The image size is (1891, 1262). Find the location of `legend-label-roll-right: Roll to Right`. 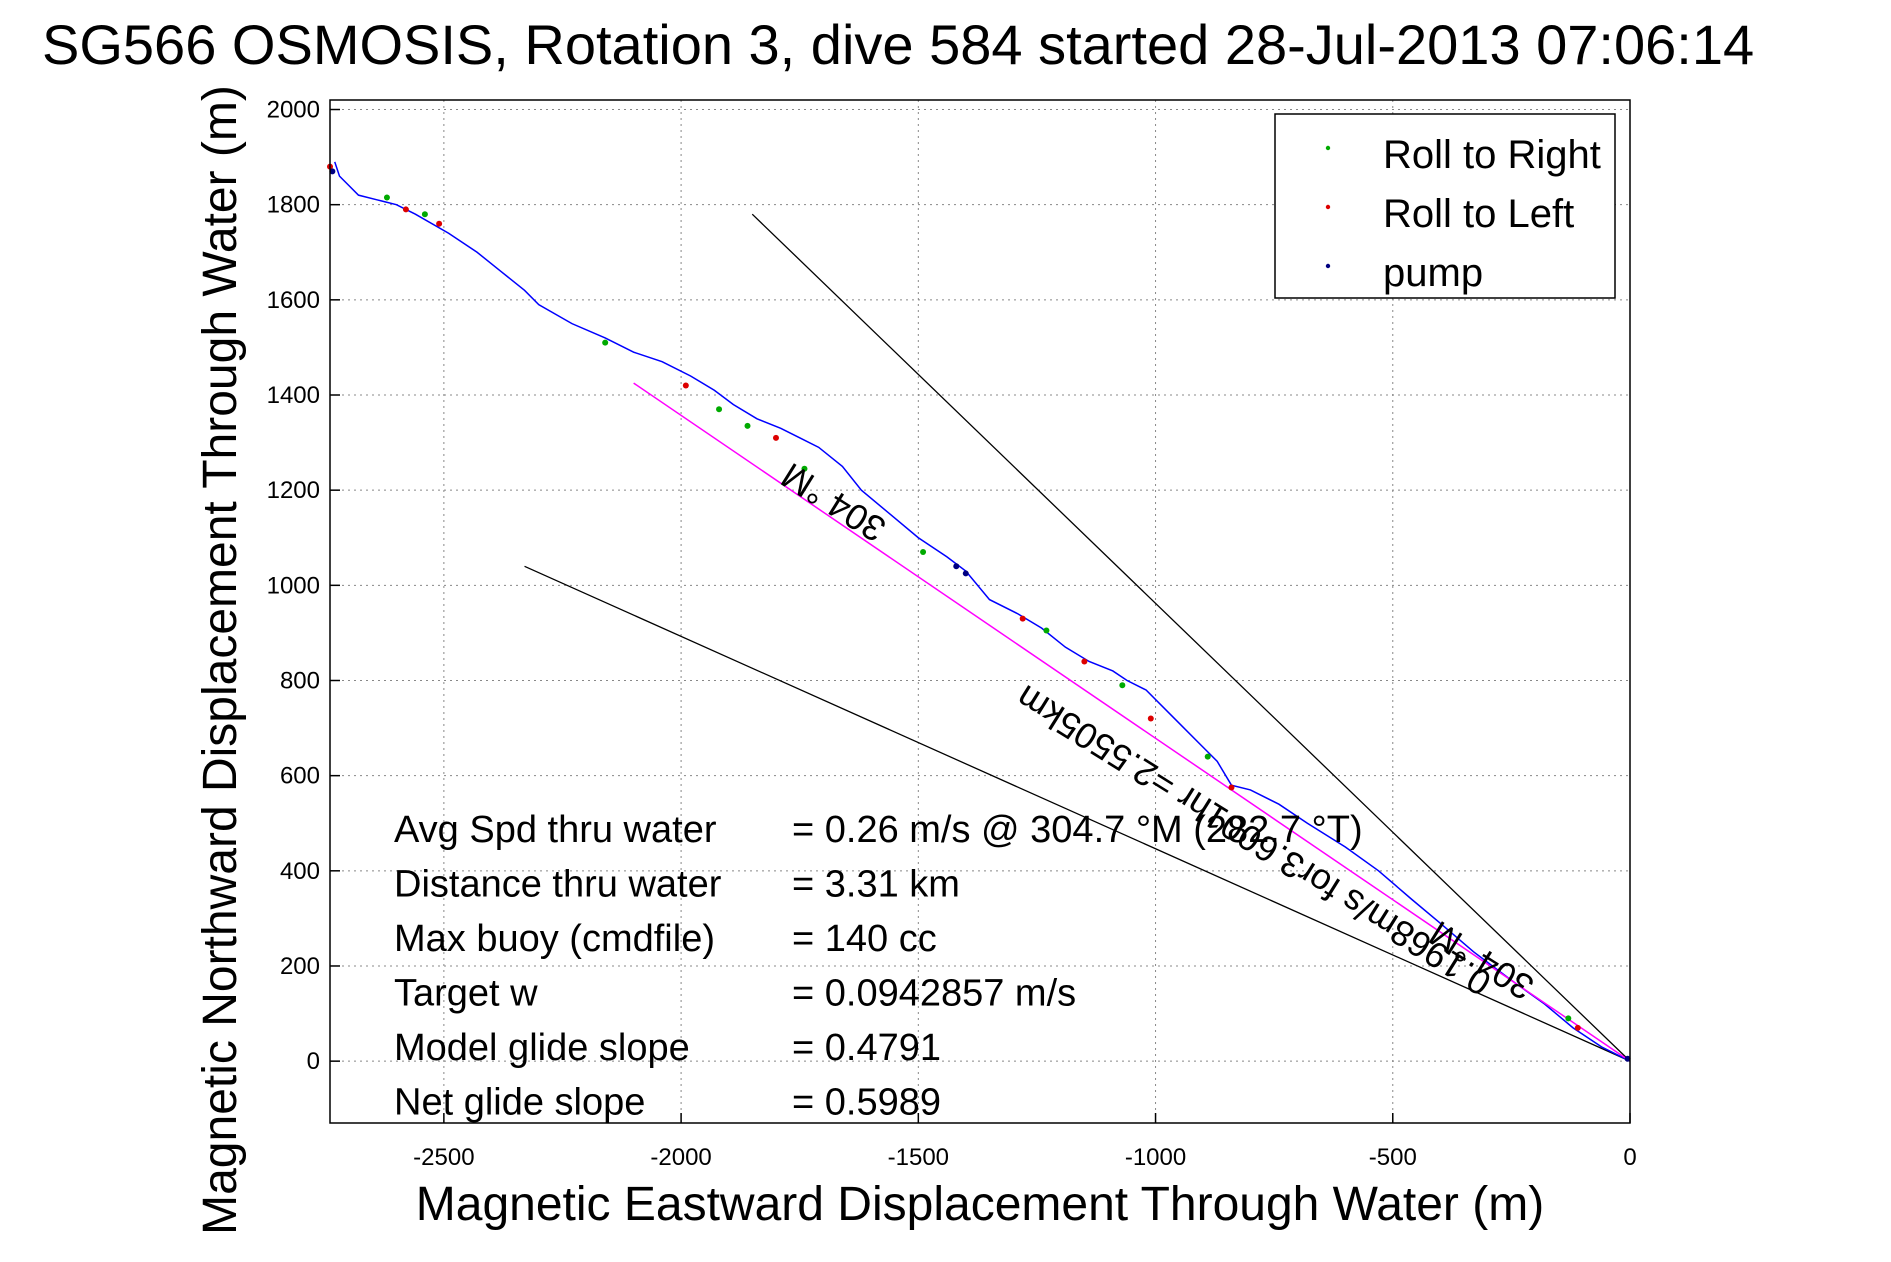

legend-label-roll-right: Roll to Right is located at coordinates (1492, 155).